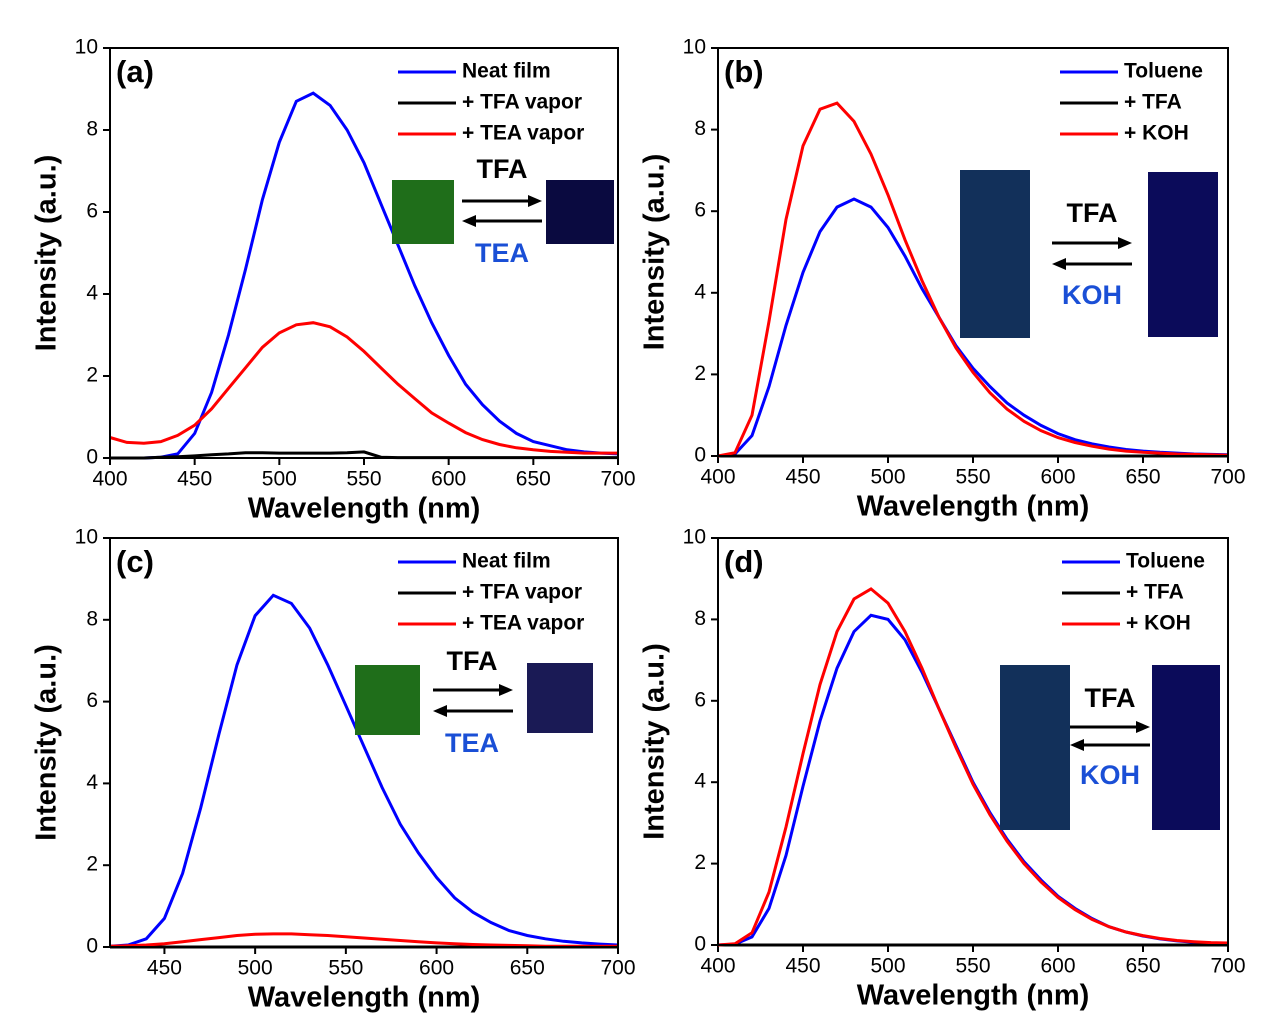  What do you see at coordinates (744, 71) in the screenshot?
I see `panel-label: (b)` at bounding box center [744, 71].